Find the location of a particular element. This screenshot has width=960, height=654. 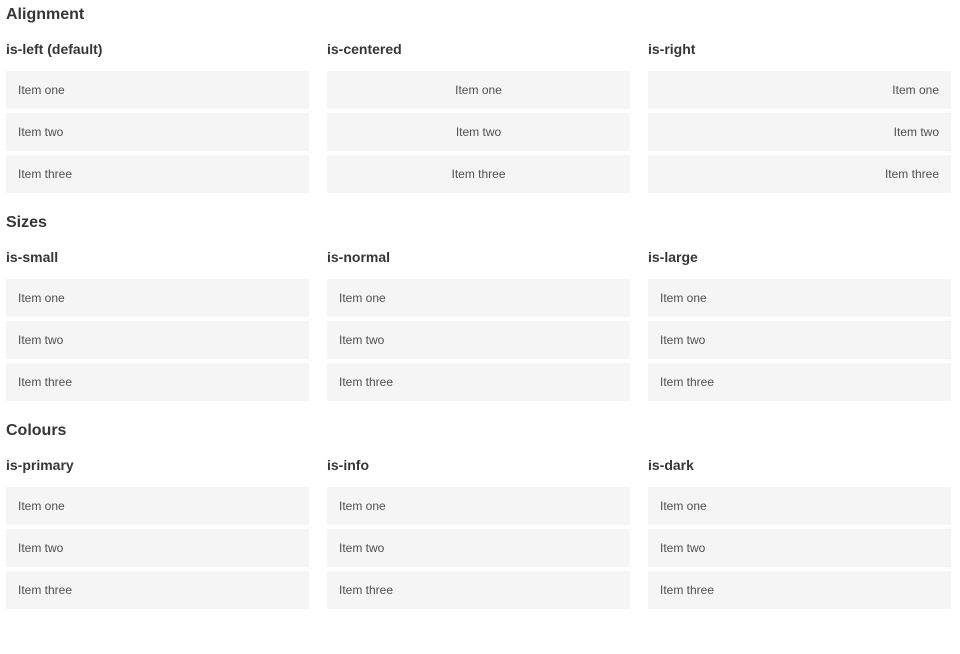

group-is-normal: is-normal Item one Item two Item three is located at coordinates (478, 325).